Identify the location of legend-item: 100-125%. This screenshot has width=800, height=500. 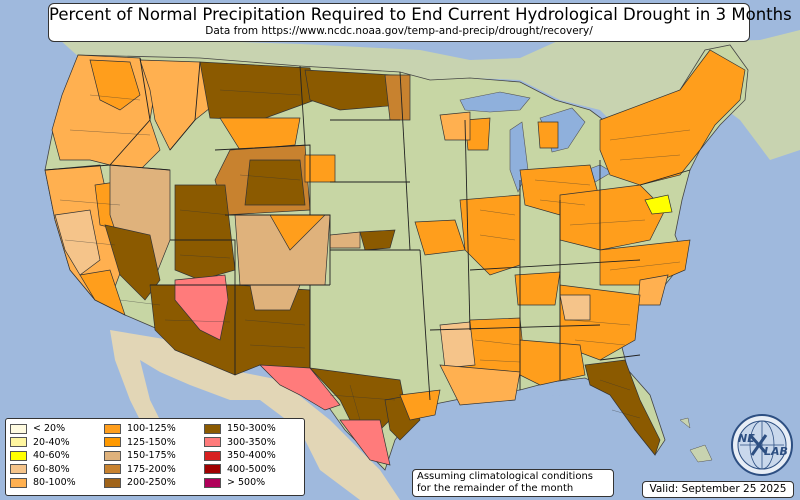
(140, 429).